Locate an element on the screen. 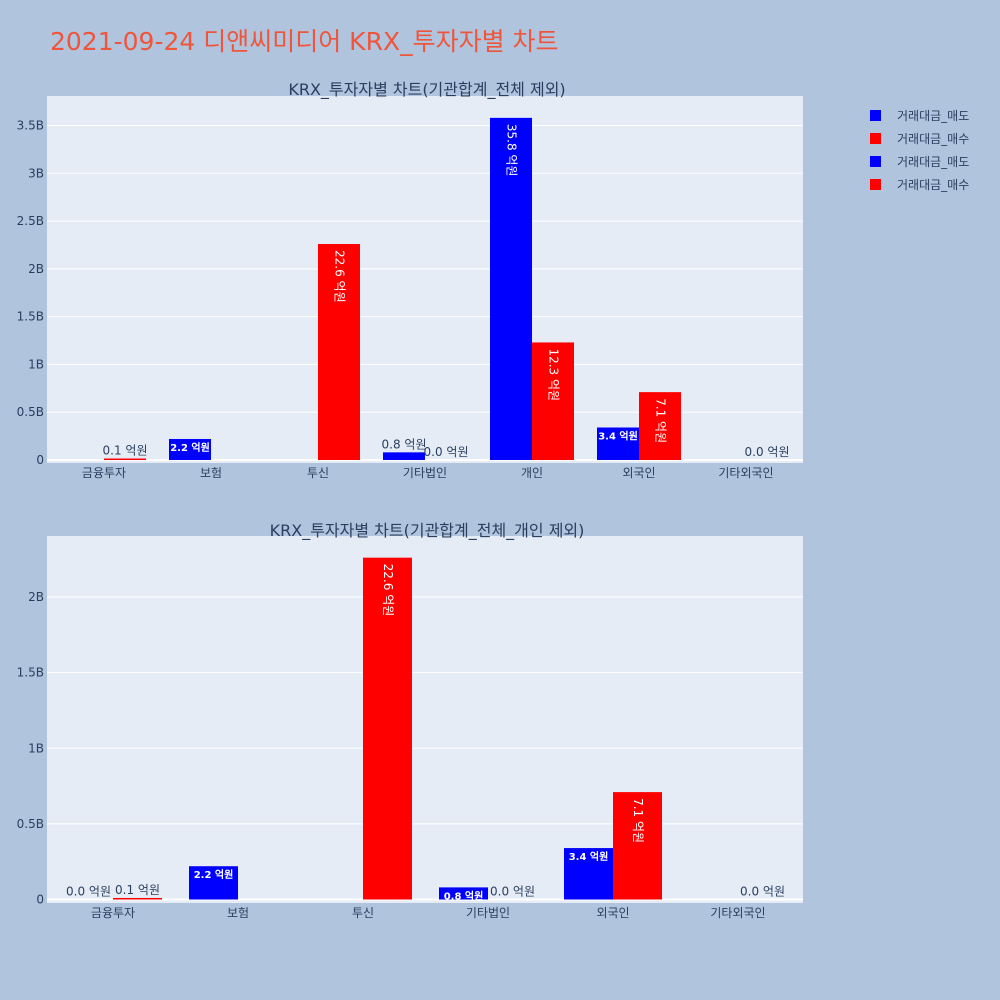 The width and height of the screenshot is (1000, 1000). legend-item-sell-2: 거래대금_매도 is located at coordinates (919, 161).